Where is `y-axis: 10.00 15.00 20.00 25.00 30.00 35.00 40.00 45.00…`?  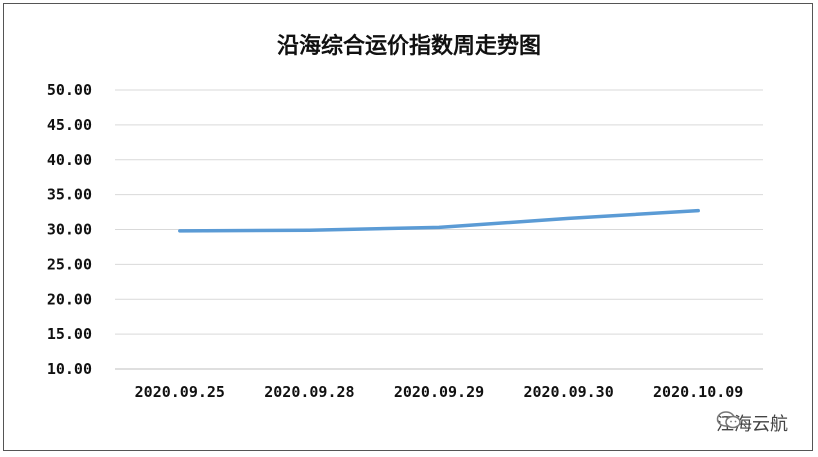 y-axis: 10.00 15.00 20.00 25.00 30.00 35.00 40.00 45.00… is located at coordinates (69, 229).